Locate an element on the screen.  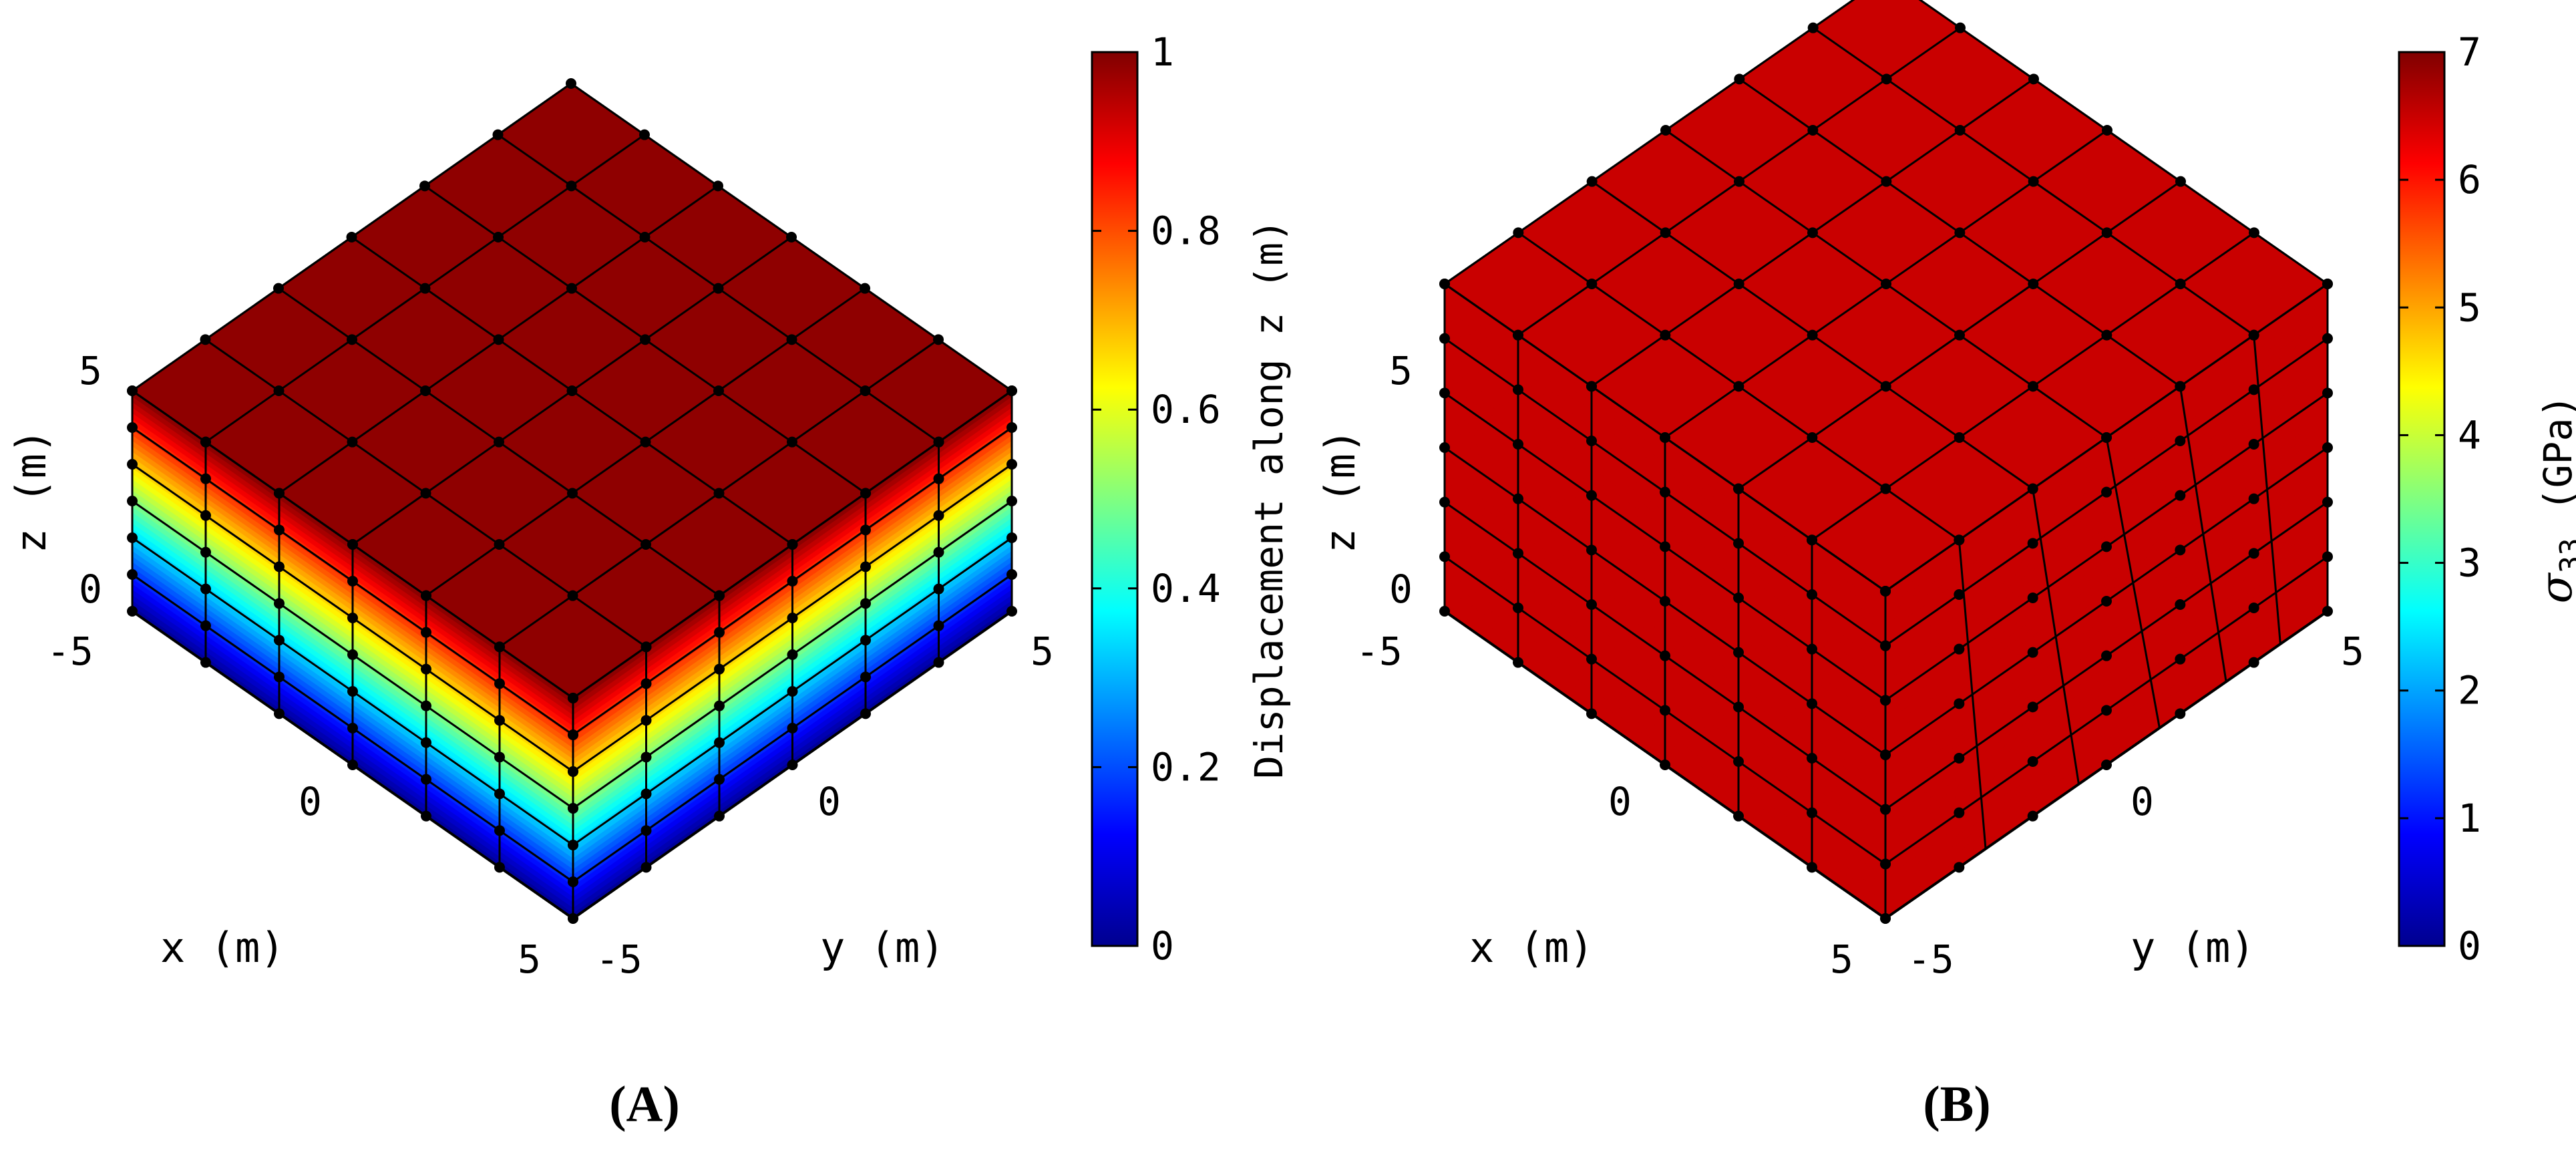
colorbar-b-label-unit: (GPa) is located at coordinates (2555, 453).